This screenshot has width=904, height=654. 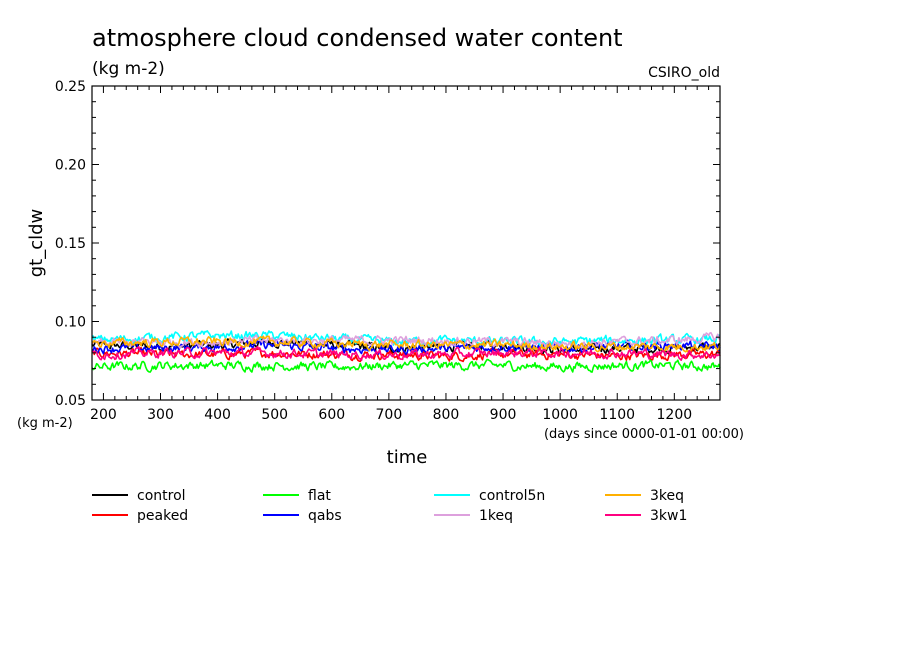 What do you see at coordinates (617, 415) in the screenshot?
I see `x-tick-label: 1100` at bounding box center [617, 415].